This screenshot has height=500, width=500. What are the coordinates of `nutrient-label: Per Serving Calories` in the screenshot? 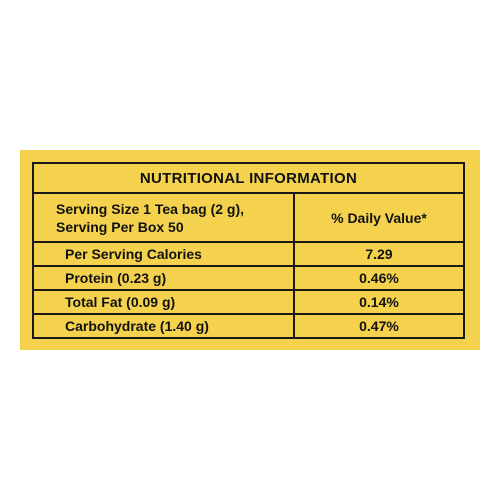 It's located at (163, 254).